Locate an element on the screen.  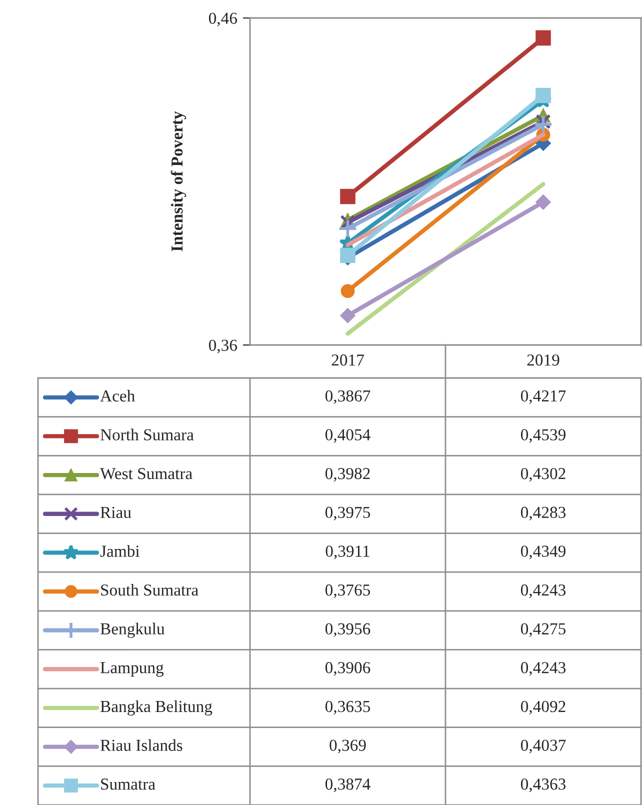
legend-label: Riau is located at coordinates (116, 512).